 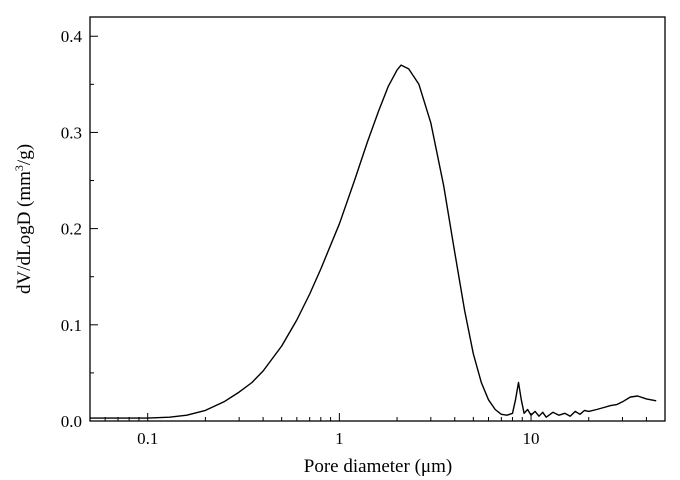 What do you see at coordinates (71, 421) in the screenshot?
I see `y-tick-label: 0.0` at bounding box center [71, 421].